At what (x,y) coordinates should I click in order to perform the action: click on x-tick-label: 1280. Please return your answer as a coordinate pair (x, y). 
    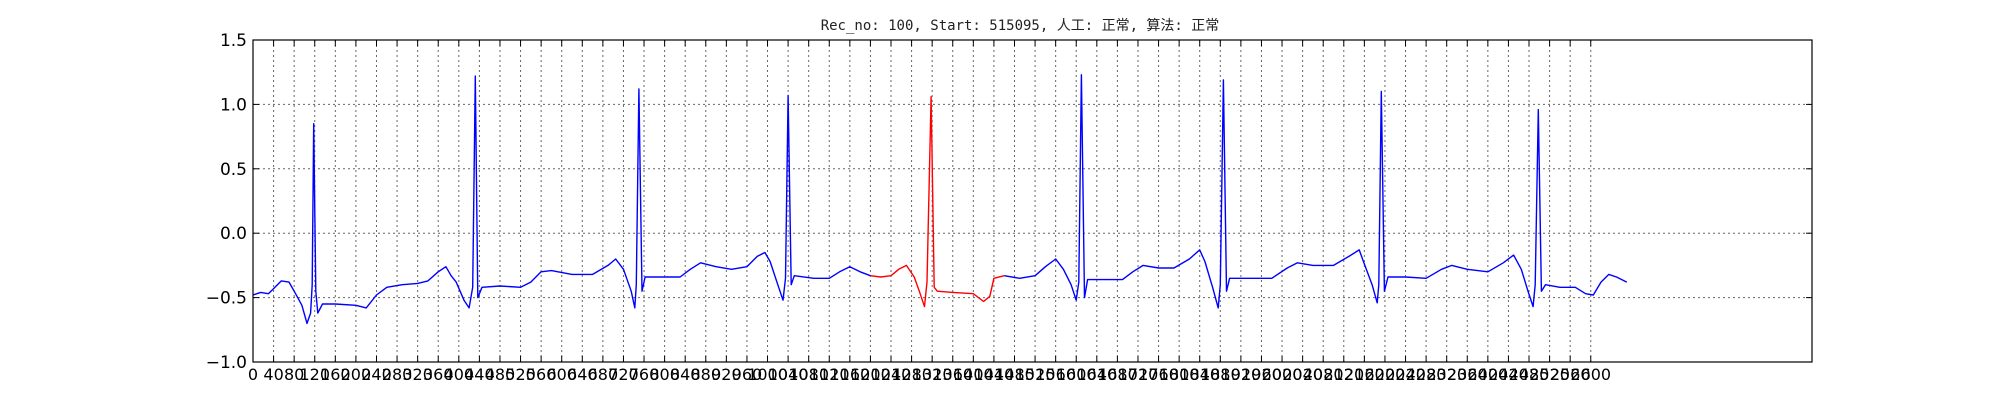
    Looking at the image, I should click on (911, 374).